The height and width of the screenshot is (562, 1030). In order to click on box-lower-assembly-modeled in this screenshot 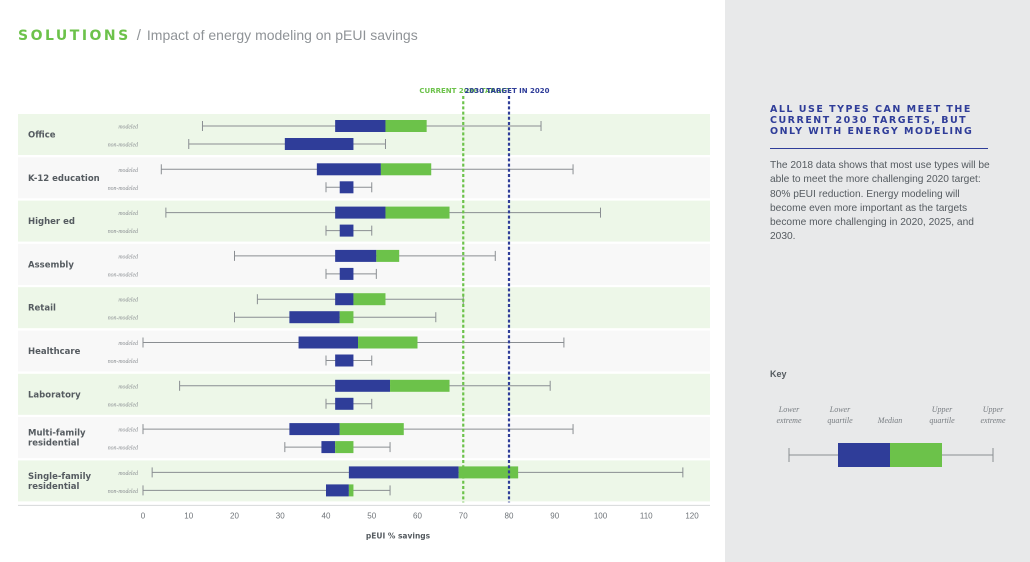, I will do `click(356, 255)`.